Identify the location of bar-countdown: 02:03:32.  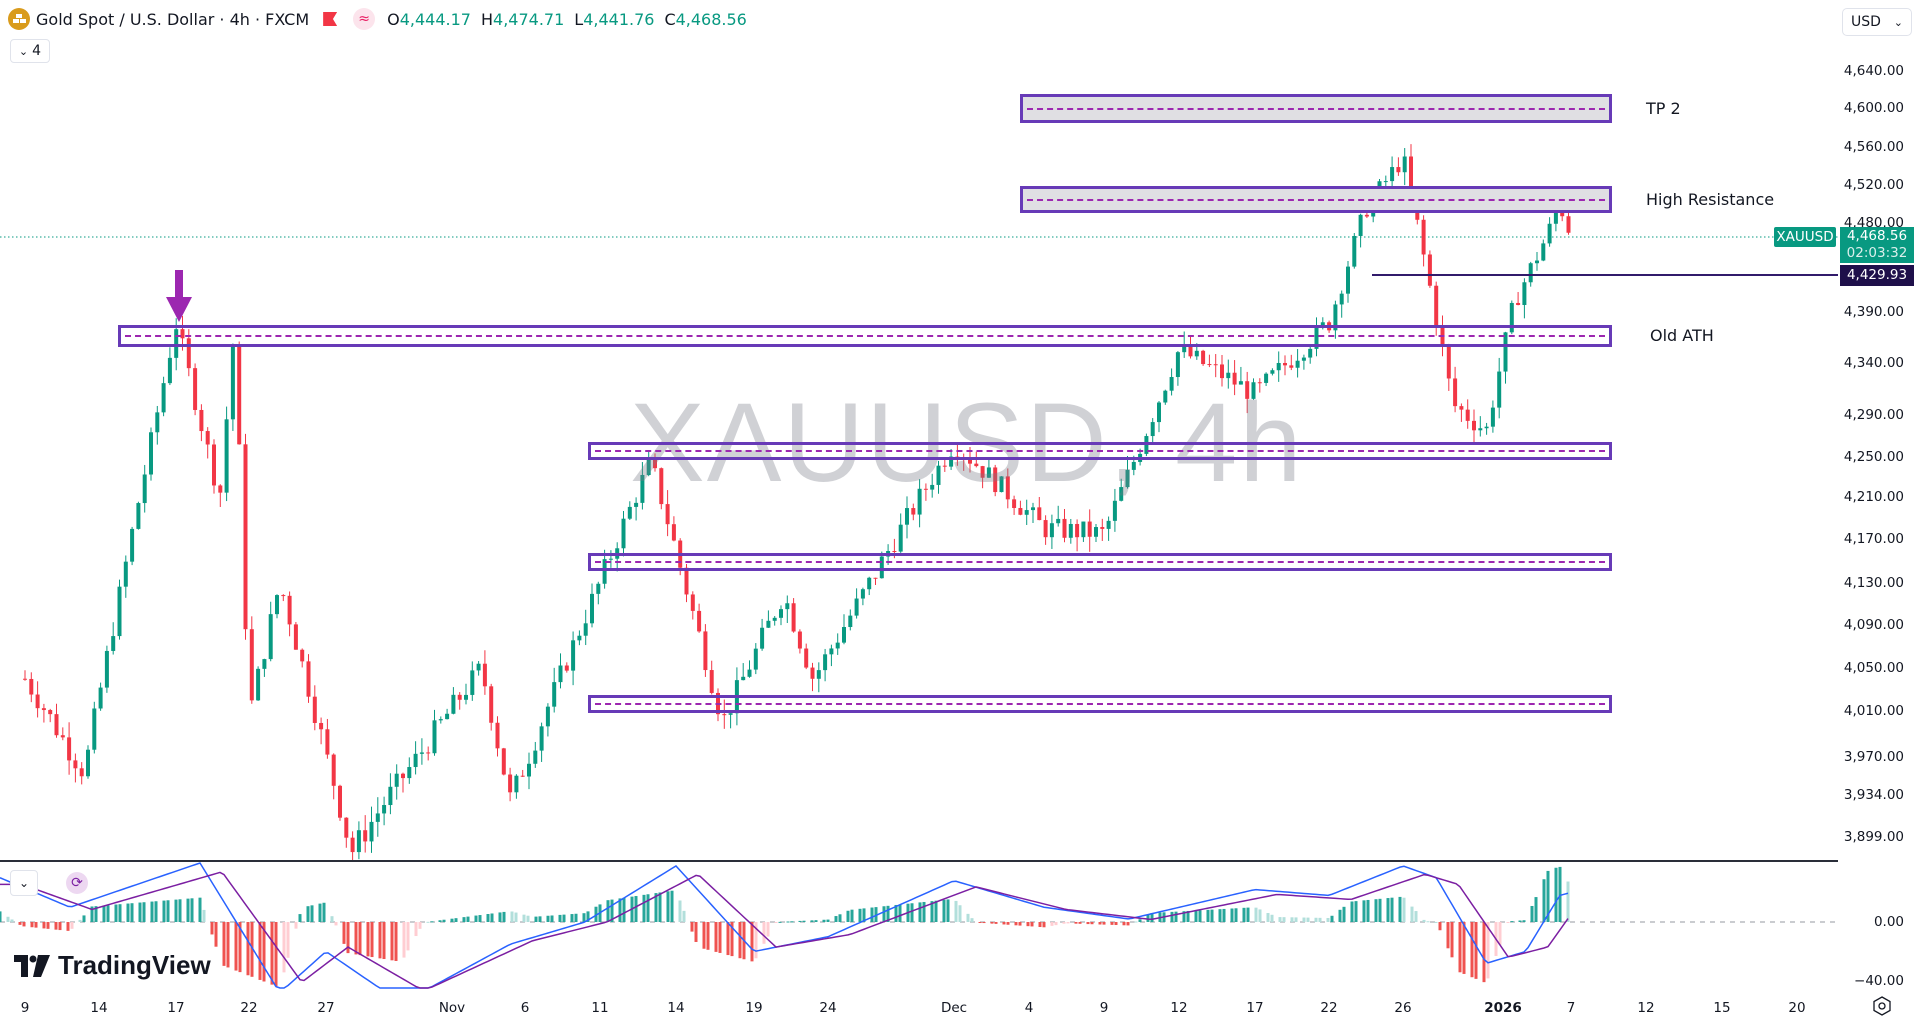
(1877, 253).